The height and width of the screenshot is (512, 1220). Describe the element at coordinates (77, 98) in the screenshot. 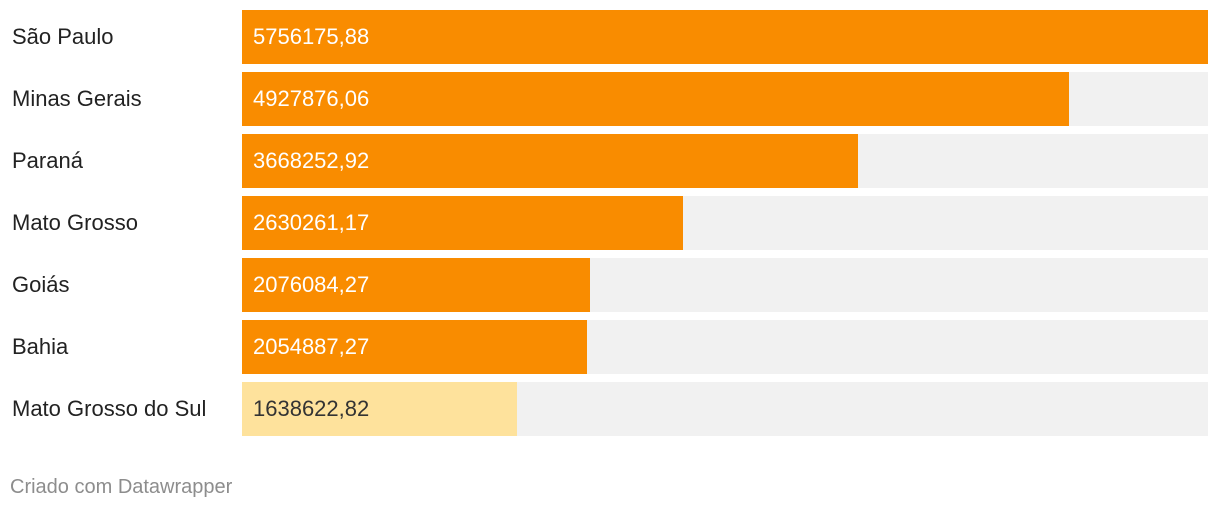

I see `category-label: Minas Gerais` at that location.